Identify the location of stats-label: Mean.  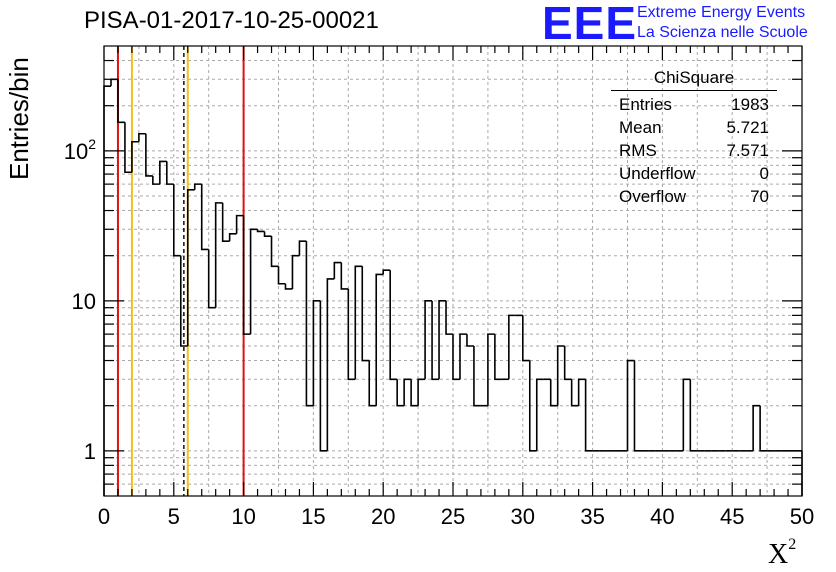
(640, 127).